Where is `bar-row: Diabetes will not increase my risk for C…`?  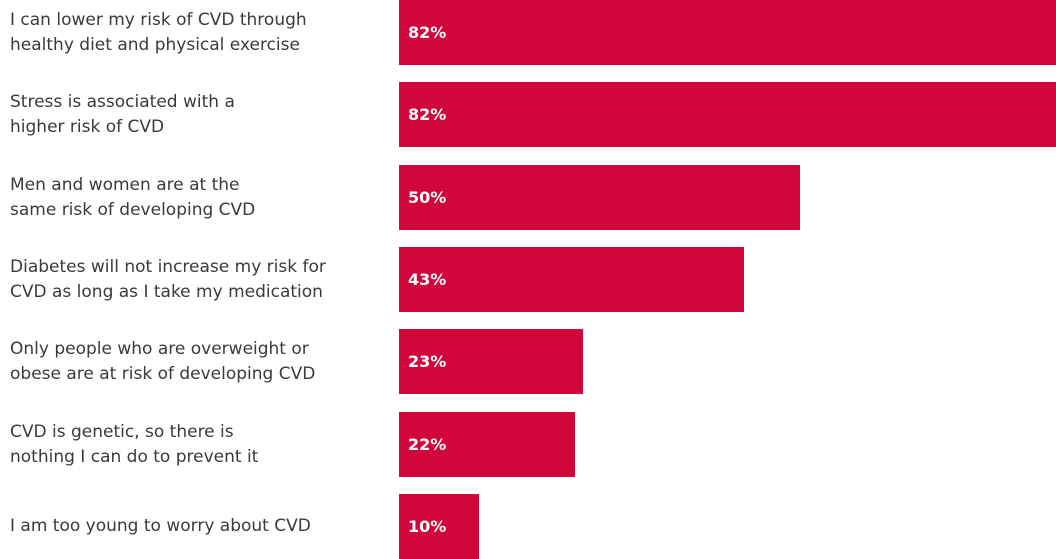 bar-row: Diabetes will not increase my risk for C… is located at coordinates (528, 279).